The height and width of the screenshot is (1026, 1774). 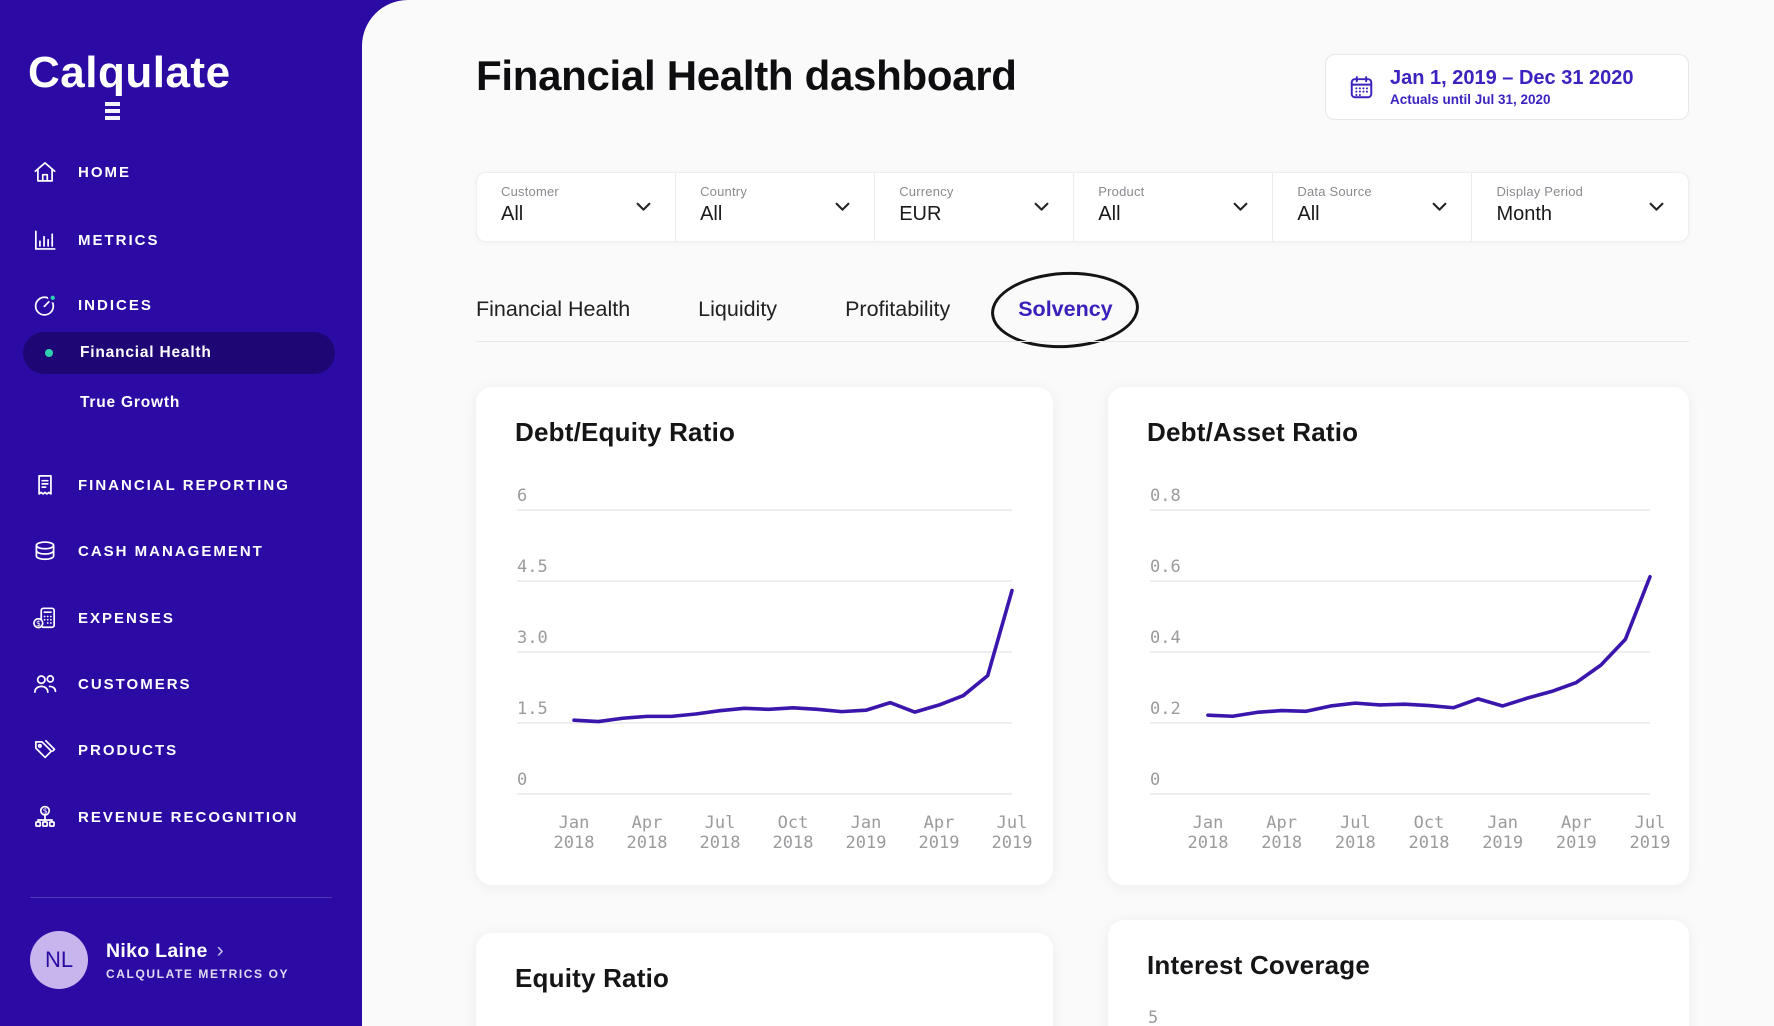 What do you see at coordinates (1429, 823) in the screenshot?
I see `svg-text: Oct` at bounding box center [1429, 823].